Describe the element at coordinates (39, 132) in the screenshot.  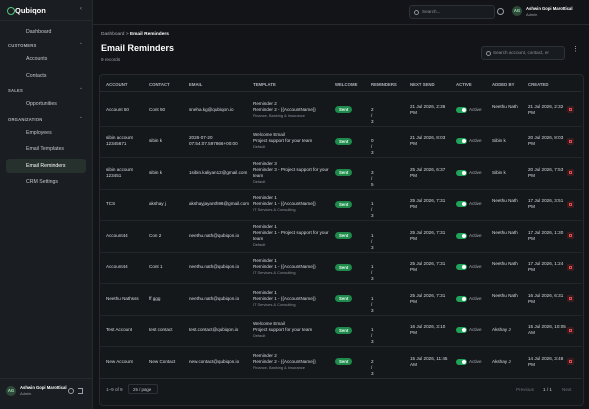
I see `nav-item: Employees` at that location.